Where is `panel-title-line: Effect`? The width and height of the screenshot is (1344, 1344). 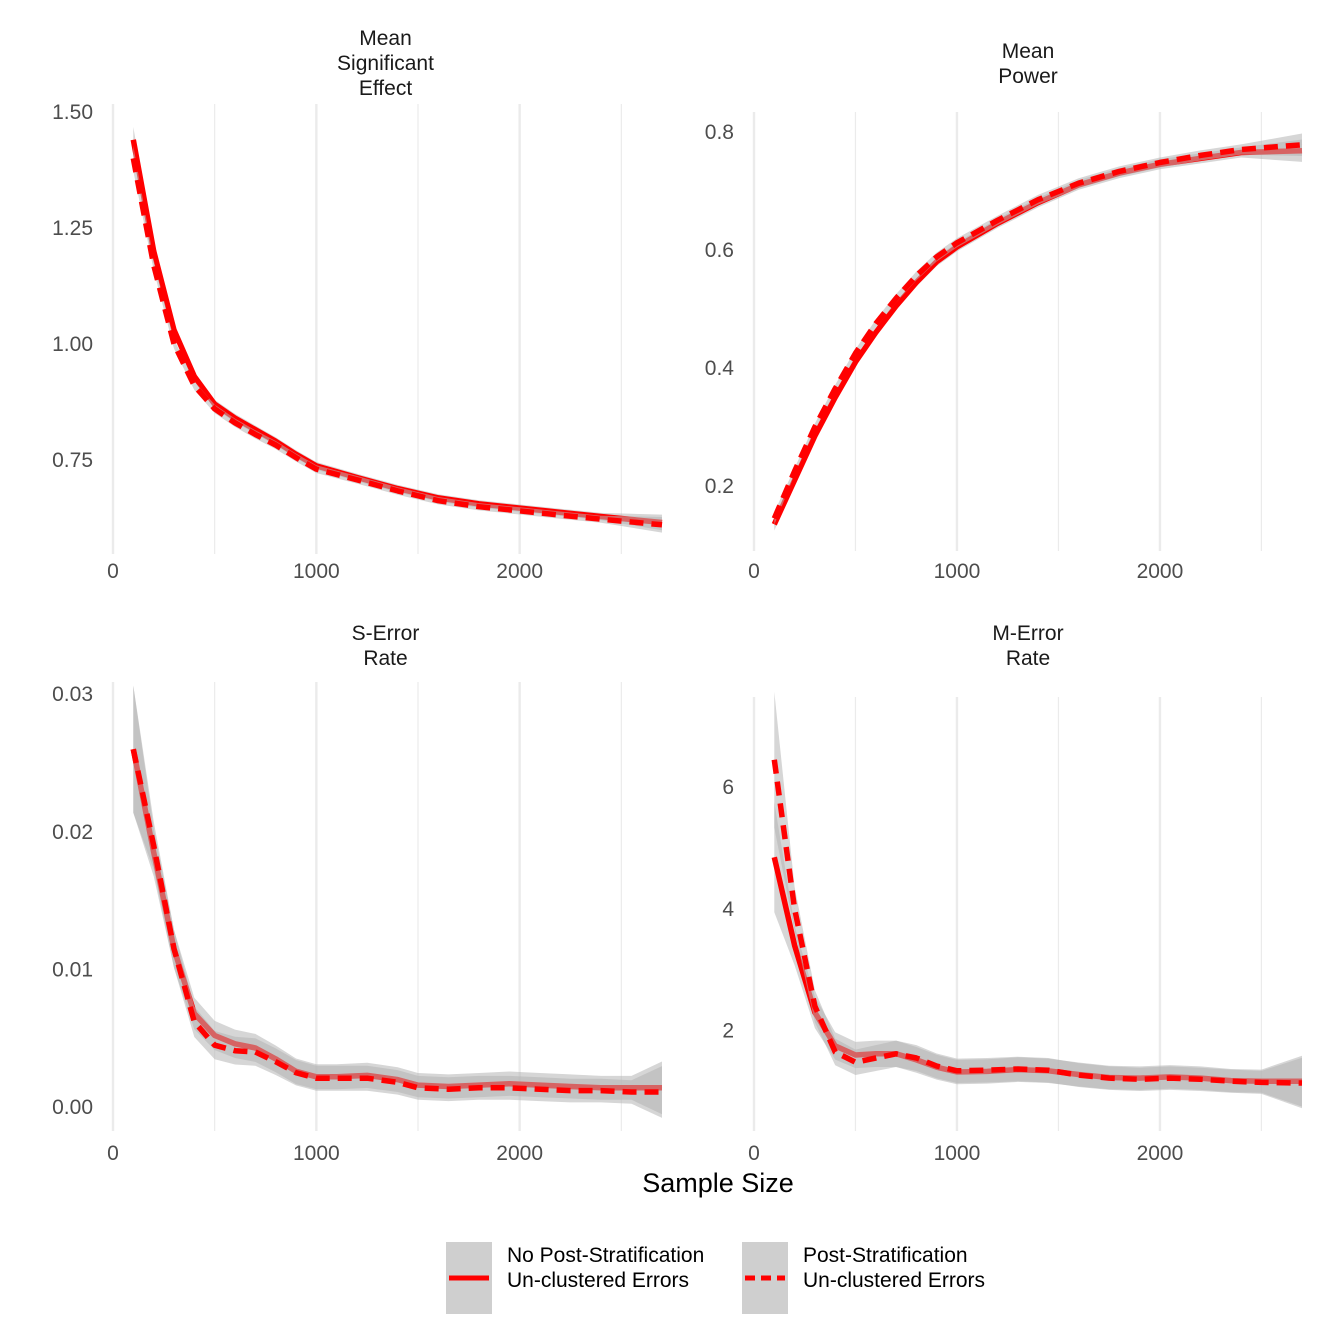 panel-title-line: Effect is located at coordinates (385, 88).